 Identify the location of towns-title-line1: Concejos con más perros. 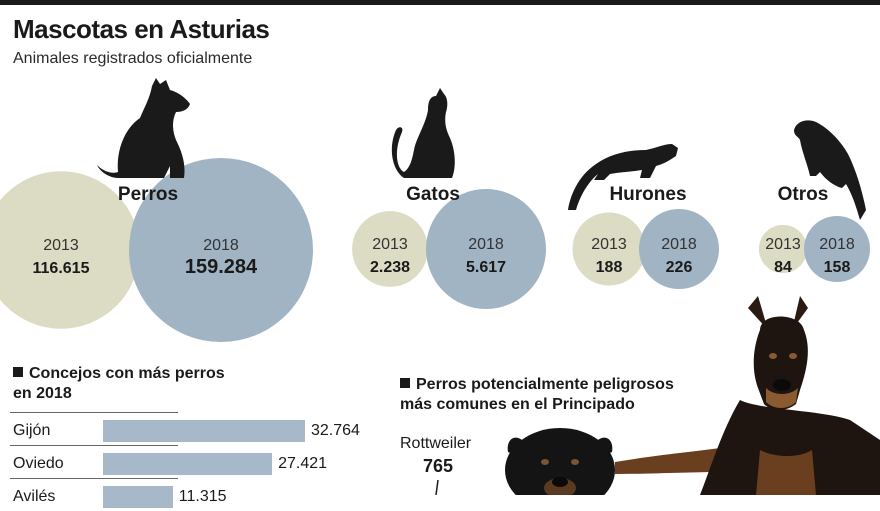
(127, 373).